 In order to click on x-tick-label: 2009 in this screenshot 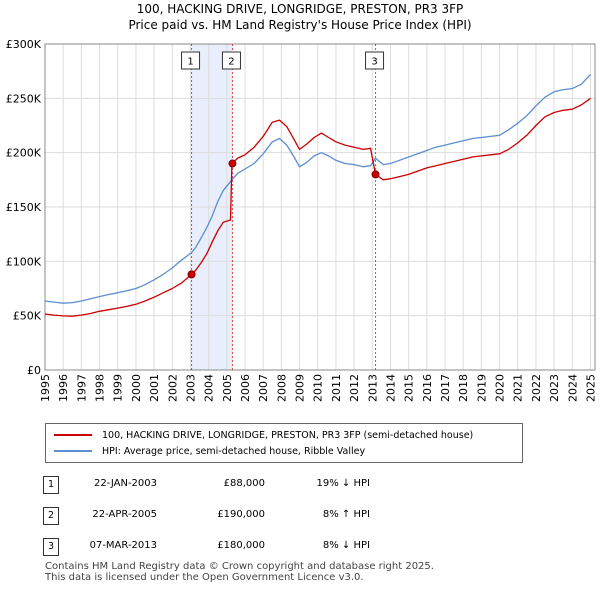, I will do `click(300, 388)`.